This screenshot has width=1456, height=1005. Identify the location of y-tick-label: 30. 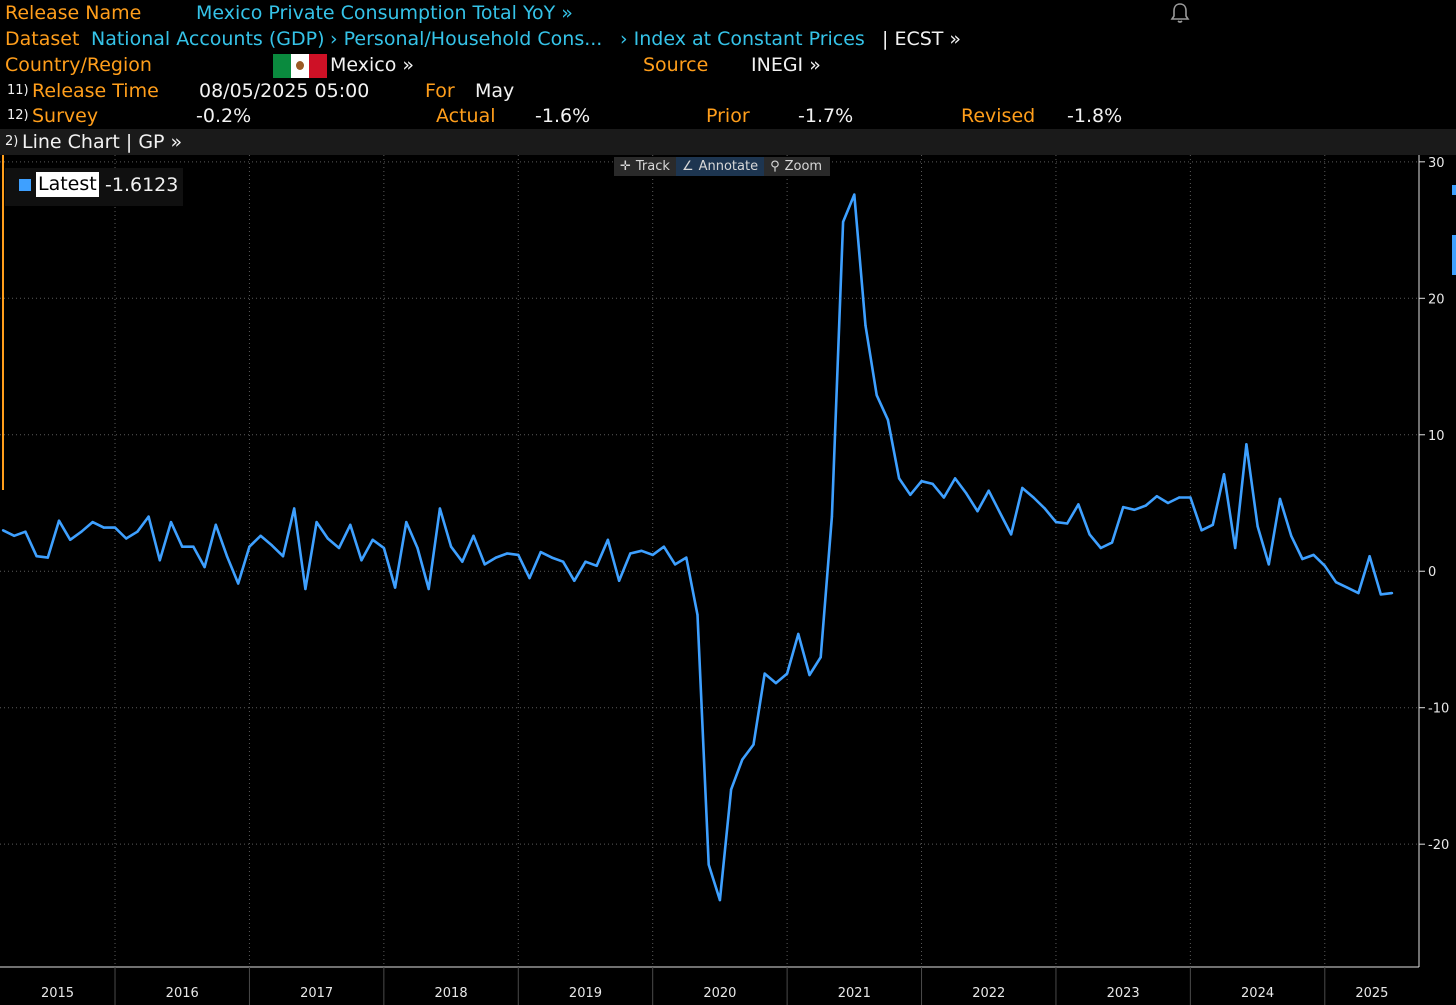
(1436, 163).